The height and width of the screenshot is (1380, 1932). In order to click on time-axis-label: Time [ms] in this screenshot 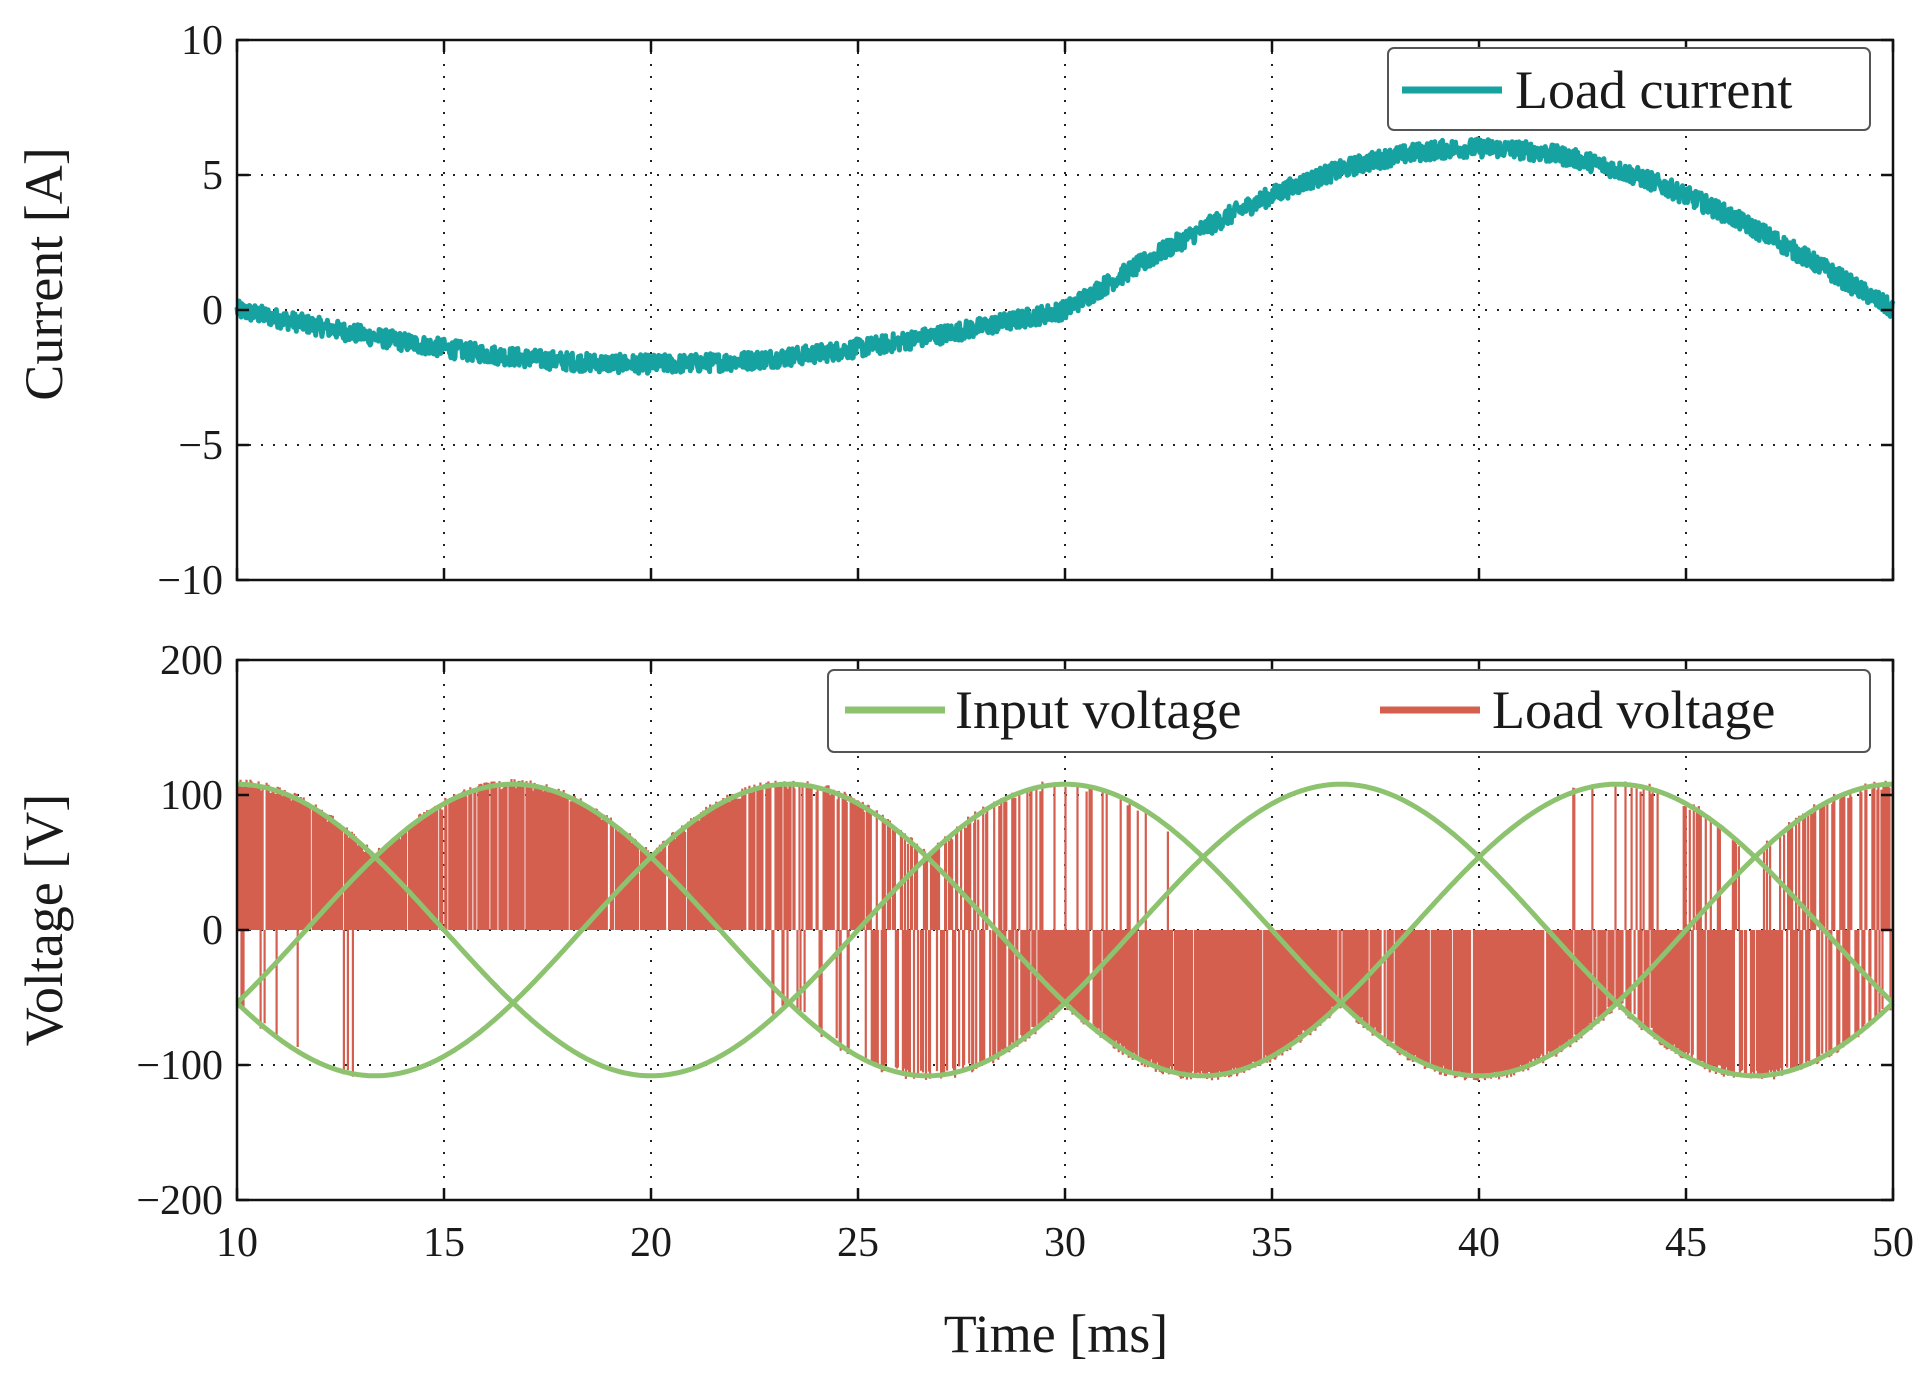, I will do `click(1056, 1334)`.